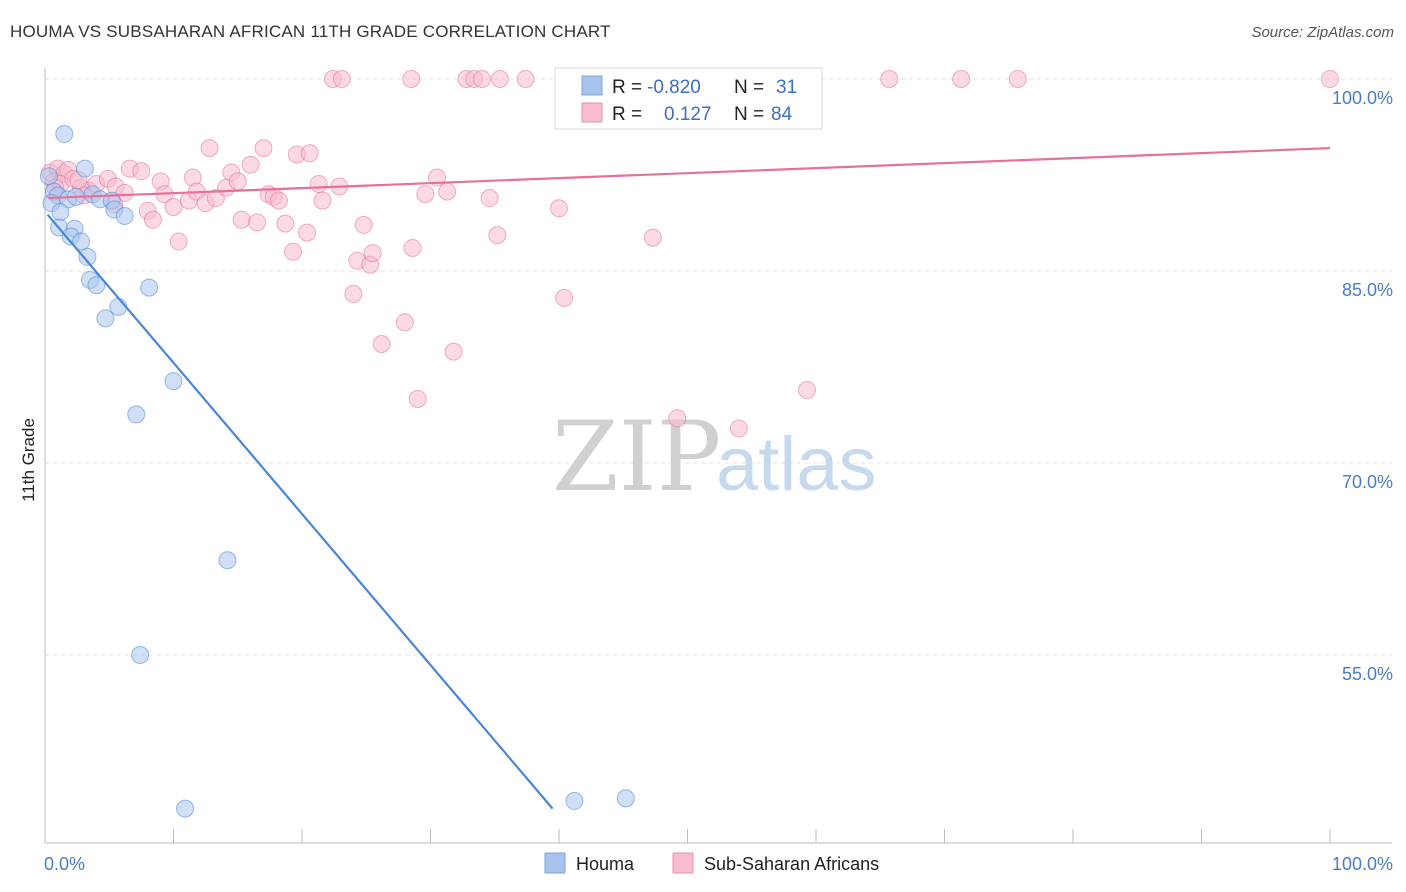 The width and height of the screenshot is (1406, 892). I want to click on legend-swatch-subsaharan, so click(592, 112).